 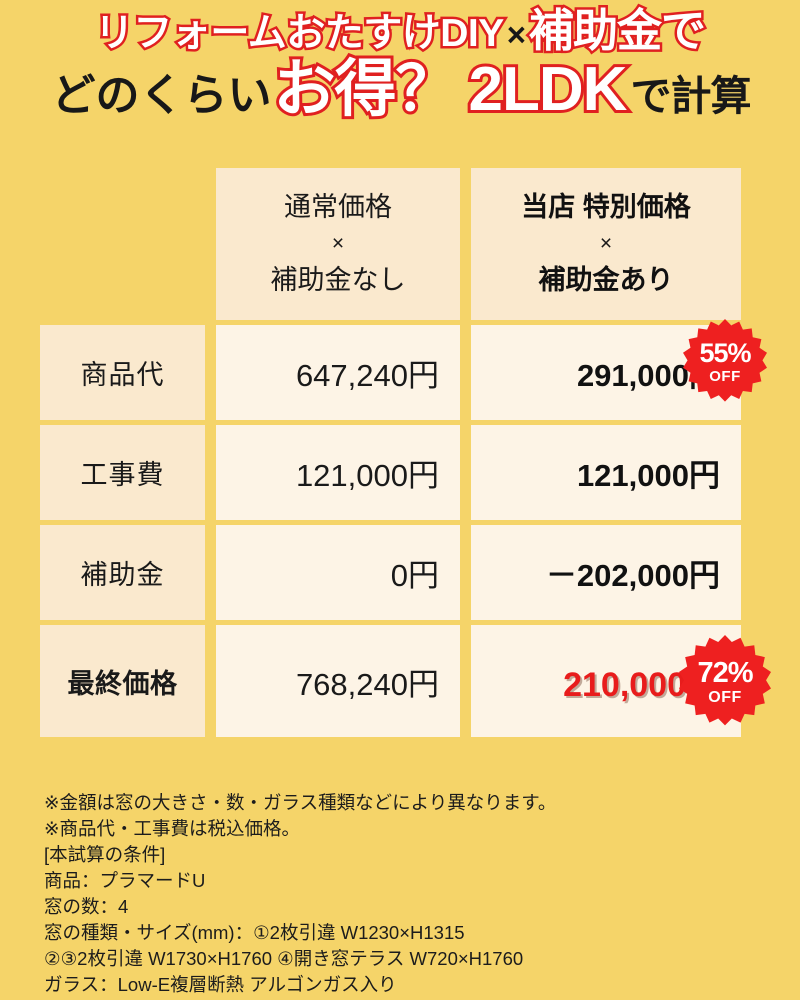 I want to click on header-special-line2: 補助金あり, so click(x=606, y=280).